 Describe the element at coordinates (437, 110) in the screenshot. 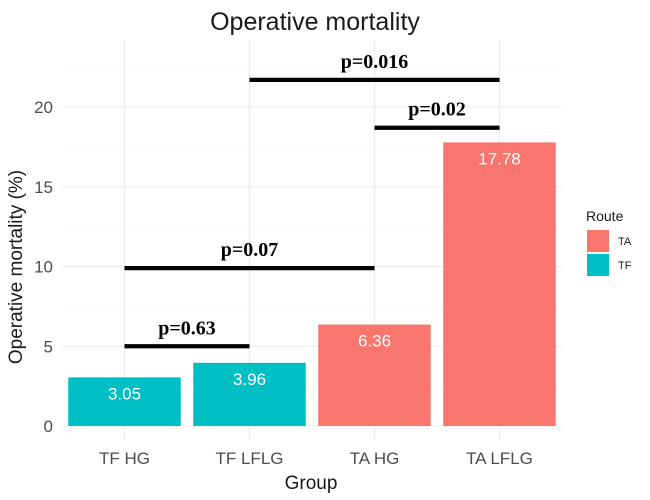

I see `p-value-label: p=0.02` at that location.